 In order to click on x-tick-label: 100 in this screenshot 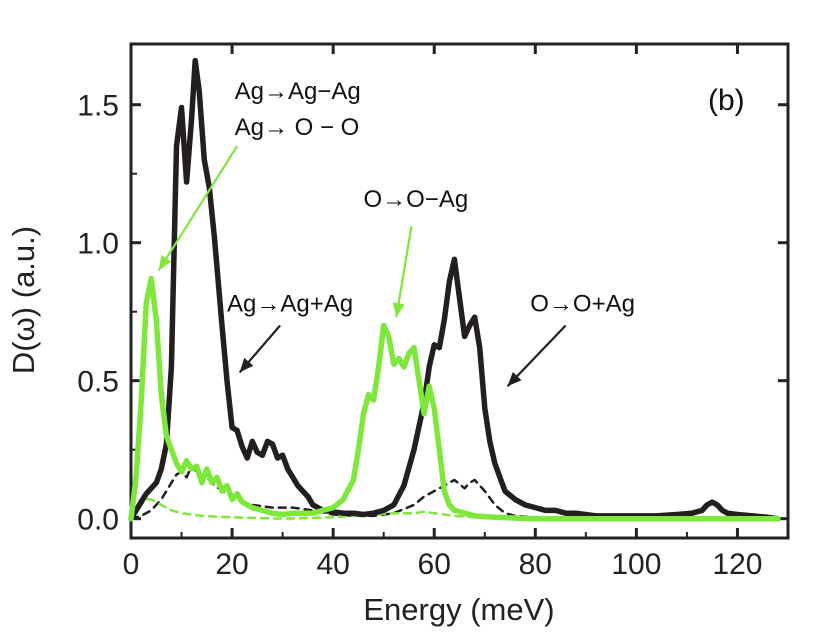, I will do `click(636, 564)`.